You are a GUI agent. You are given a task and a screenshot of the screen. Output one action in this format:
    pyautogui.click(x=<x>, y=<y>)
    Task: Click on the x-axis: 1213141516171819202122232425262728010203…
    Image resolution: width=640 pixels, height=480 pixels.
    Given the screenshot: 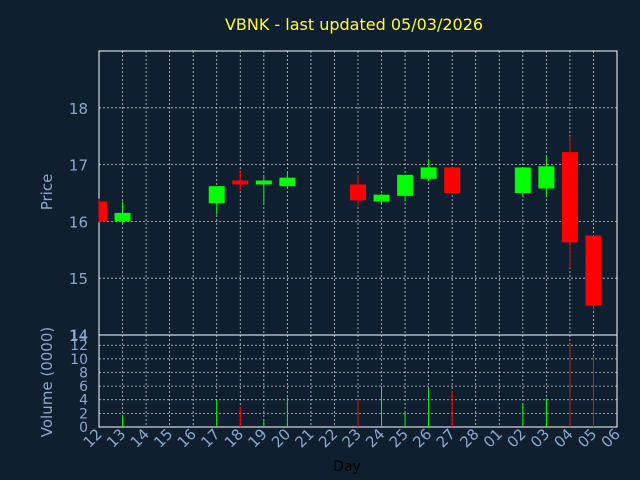 What is the action you would take?
    pyautogui.click(x=352, y=438)
    